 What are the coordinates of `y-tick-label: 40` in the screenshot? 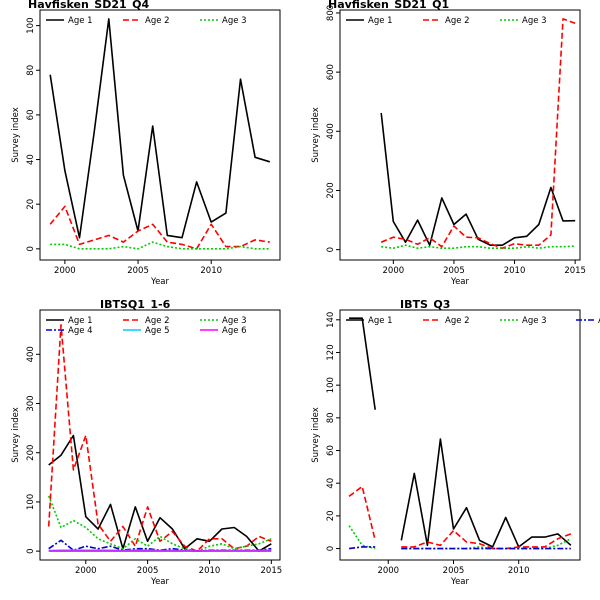 It's located at (31, 159).